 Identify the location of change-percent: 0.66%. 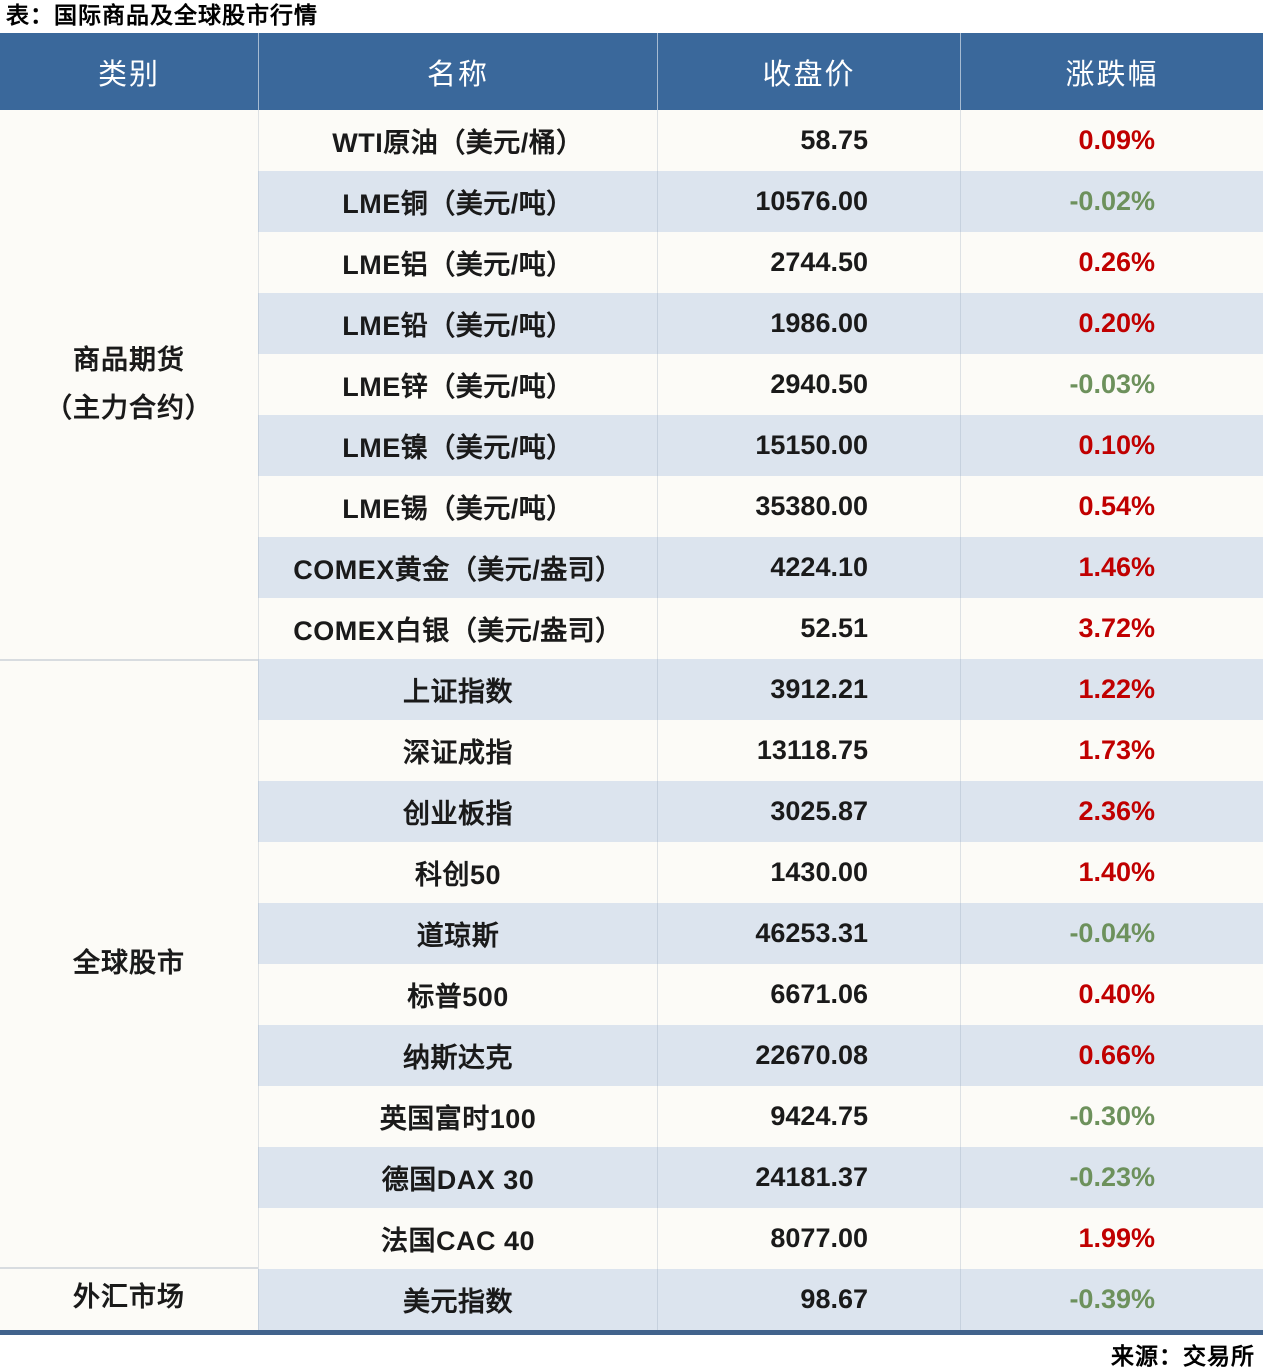
(1111, 1055).